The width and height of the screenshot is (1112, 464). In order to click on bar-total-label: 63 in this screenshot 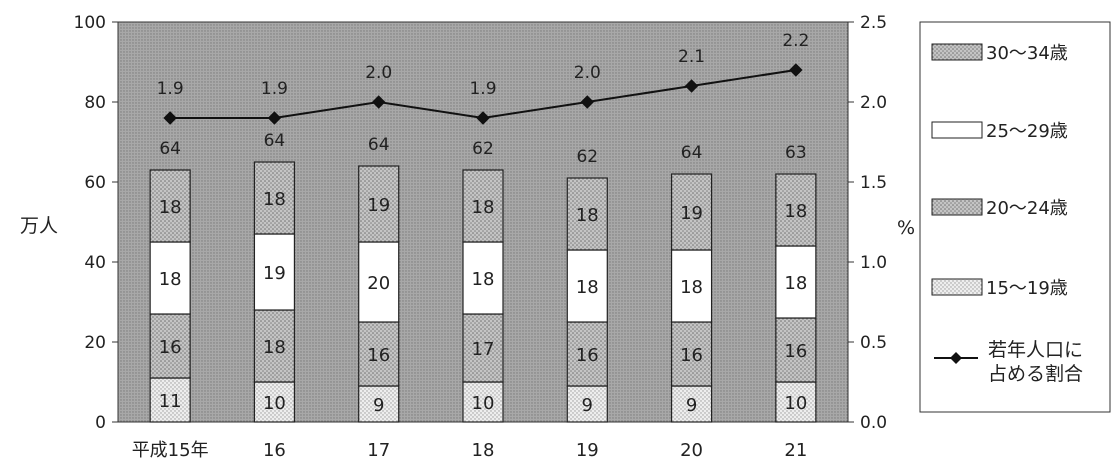, I will do `click(796, 153)`.